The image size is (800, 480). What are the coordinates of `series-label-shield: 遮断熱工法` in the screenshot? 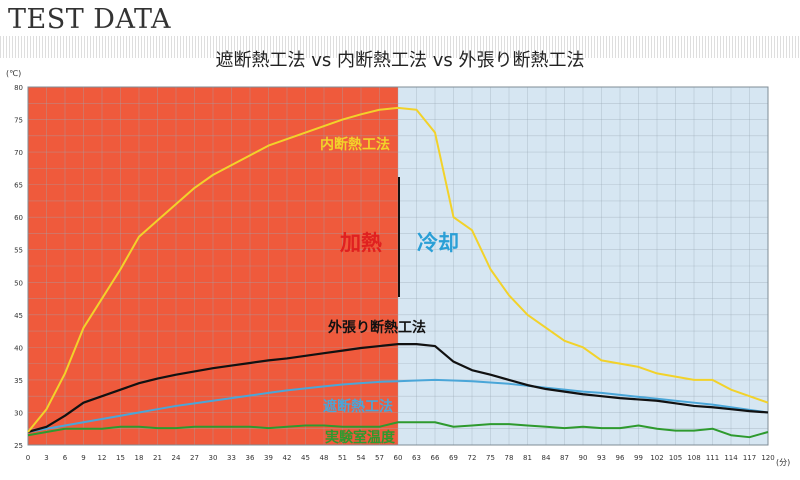 It's located at (358, 406).